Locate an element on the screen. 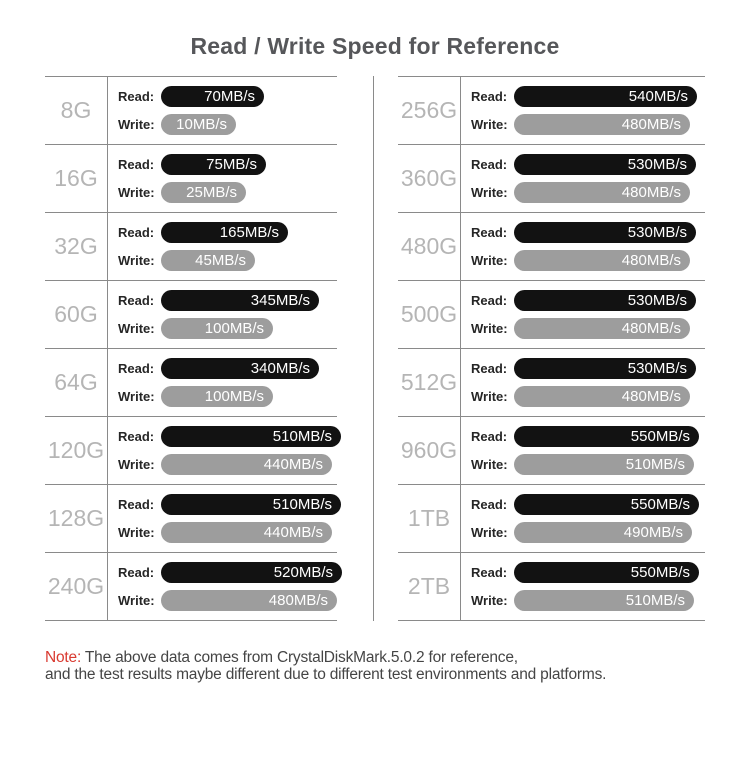 The width and height of the screenshot is (750, 783). capacity-label: 240G is located at coordinates (76, 586).